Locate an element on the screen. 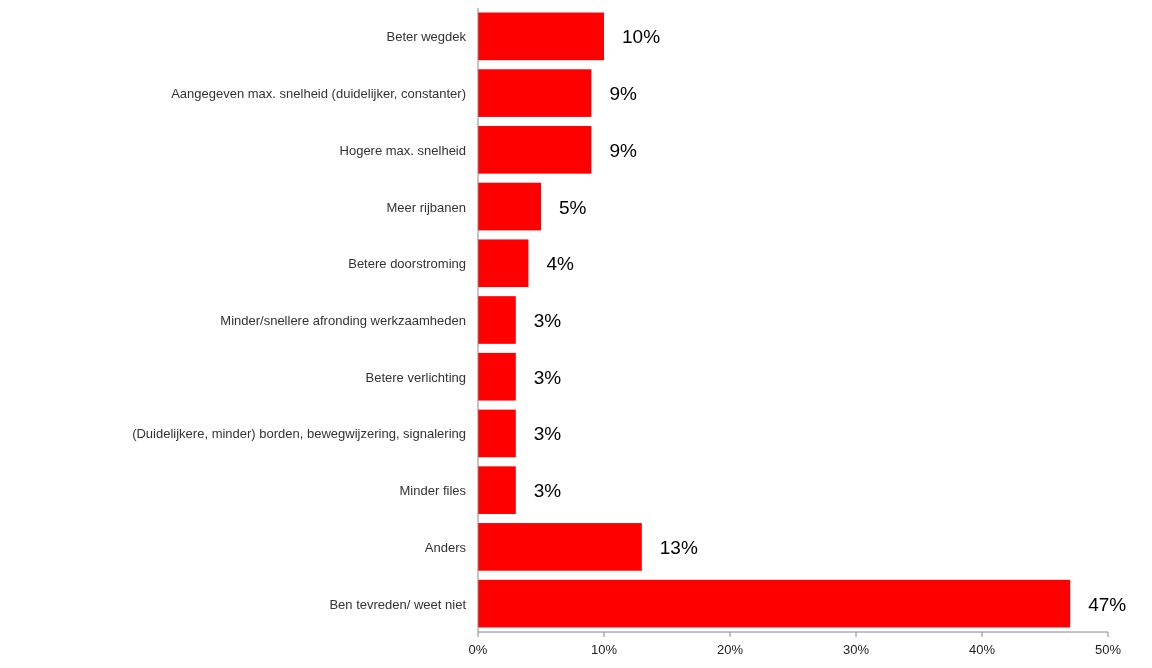 This screenshot has width=1152, height=668. data-label: 5% is located at coordinates (573, 207).